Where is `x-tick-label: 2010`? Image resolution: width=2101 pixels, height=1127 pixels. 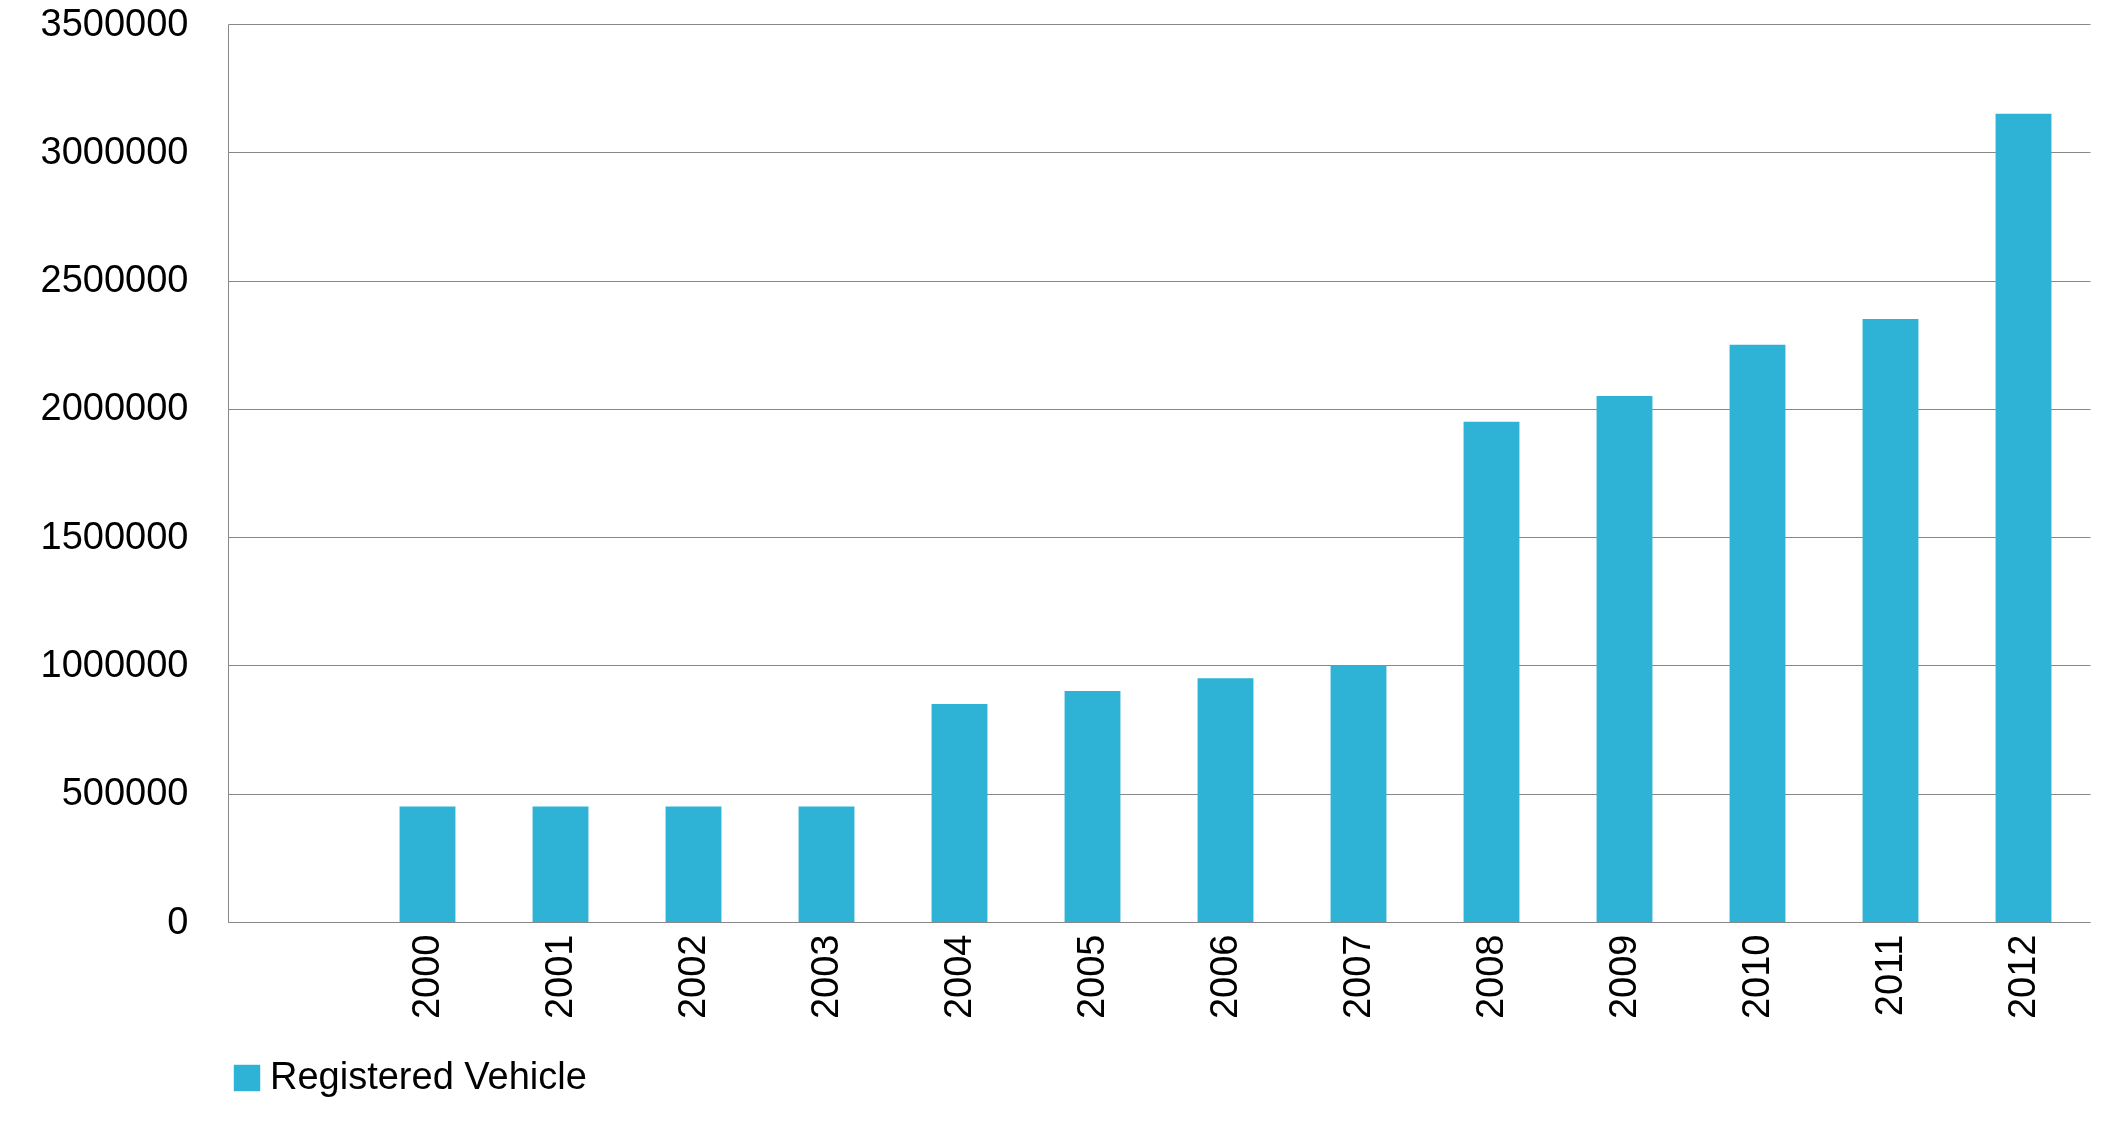
x-tick-label: 2010 is located at coordinates (1755, 977).